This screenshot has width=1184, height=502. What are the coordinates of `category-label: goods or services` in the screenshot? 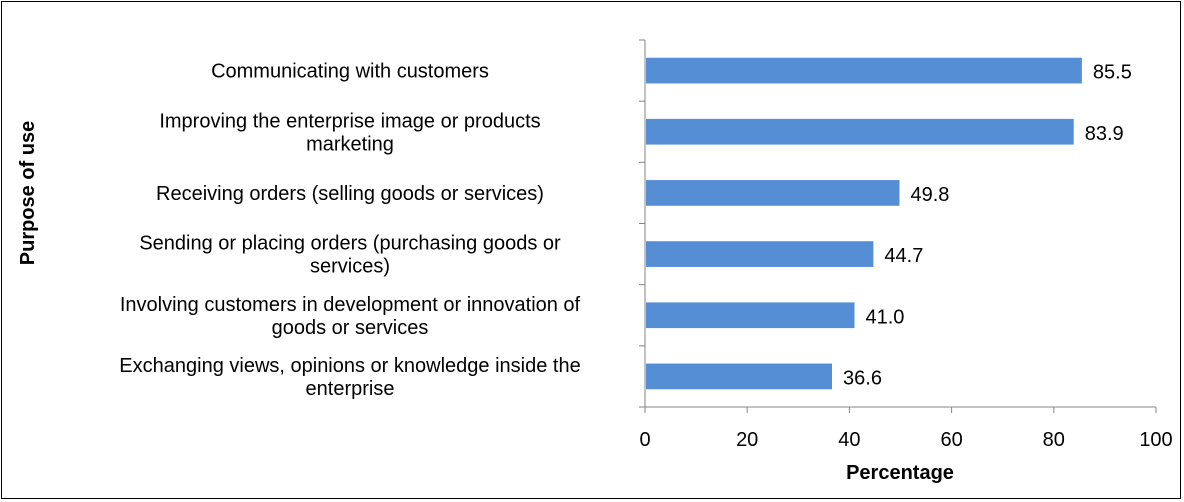 It's located at (350, 328).